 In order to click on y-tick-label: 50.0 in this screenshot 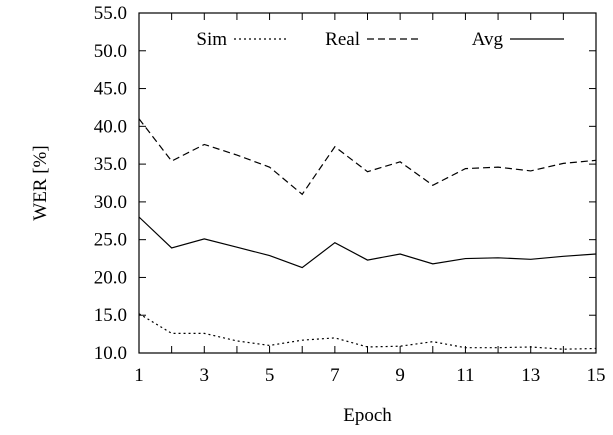, I will do `click(110, 51)`.